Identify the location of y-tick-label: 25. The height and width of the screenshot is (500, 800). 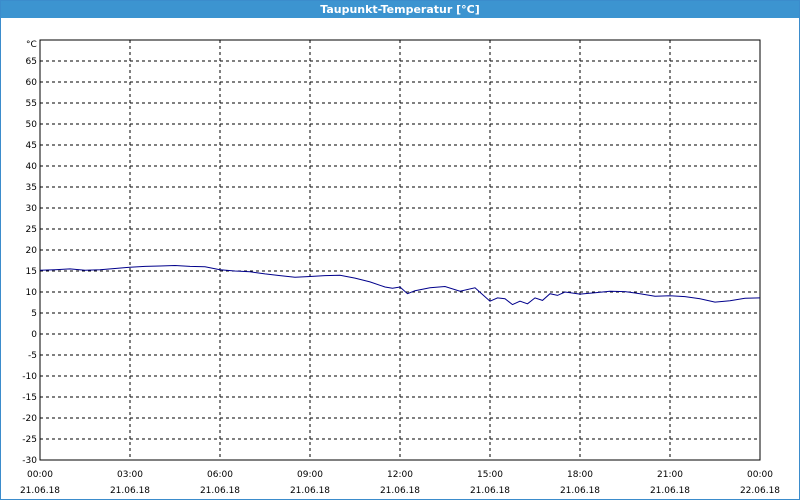
(31, 230).